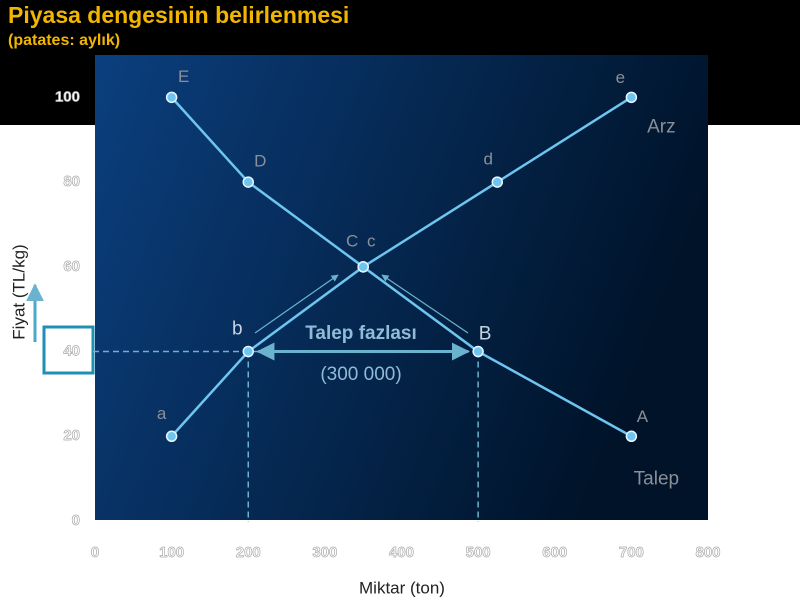  Describe the element at coordinates (554, 552) in the screenshot. I see `x-tick-label: 600` at that location.